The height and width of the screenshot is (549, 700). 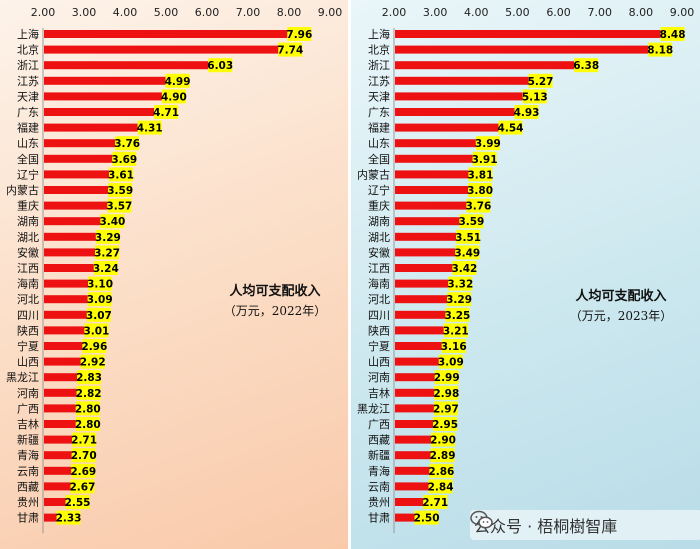 What do you see at coordinates (621, 306) in the screenshot?
I see `chart-caption-2023: 人均可支配收入 （万元，2023年）` at bounding box center [621, 306].